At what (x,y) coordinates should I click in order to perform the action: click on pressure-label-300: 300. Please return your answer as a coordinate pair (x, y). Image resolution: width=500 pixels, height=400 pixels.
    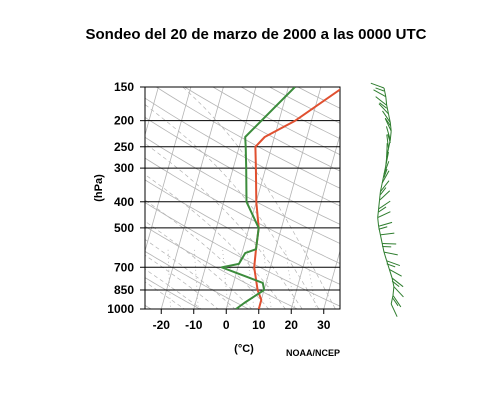
    Looking at the image, I should click on (124, 168).